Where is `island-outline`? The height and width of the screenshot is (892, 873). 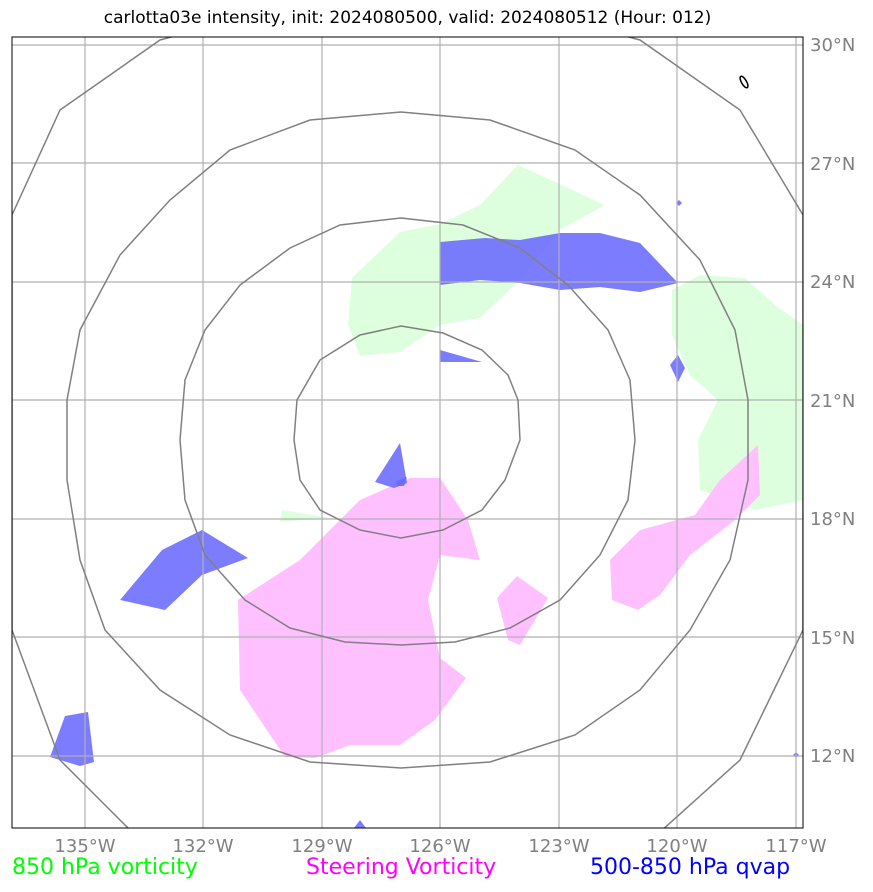 island-outline is located at coordinates (744, 82).